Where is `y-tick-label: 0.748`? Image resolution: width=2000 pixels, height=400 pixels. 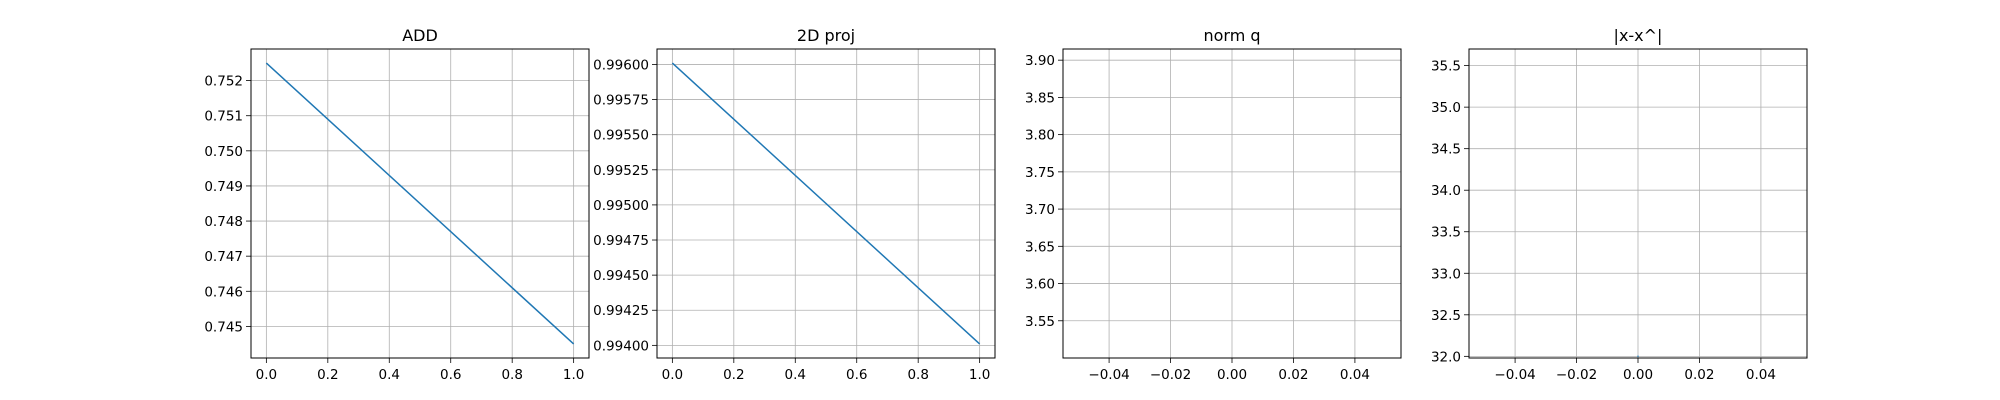 y-tick-label: 0.748 is located at coordinates (223, 222).